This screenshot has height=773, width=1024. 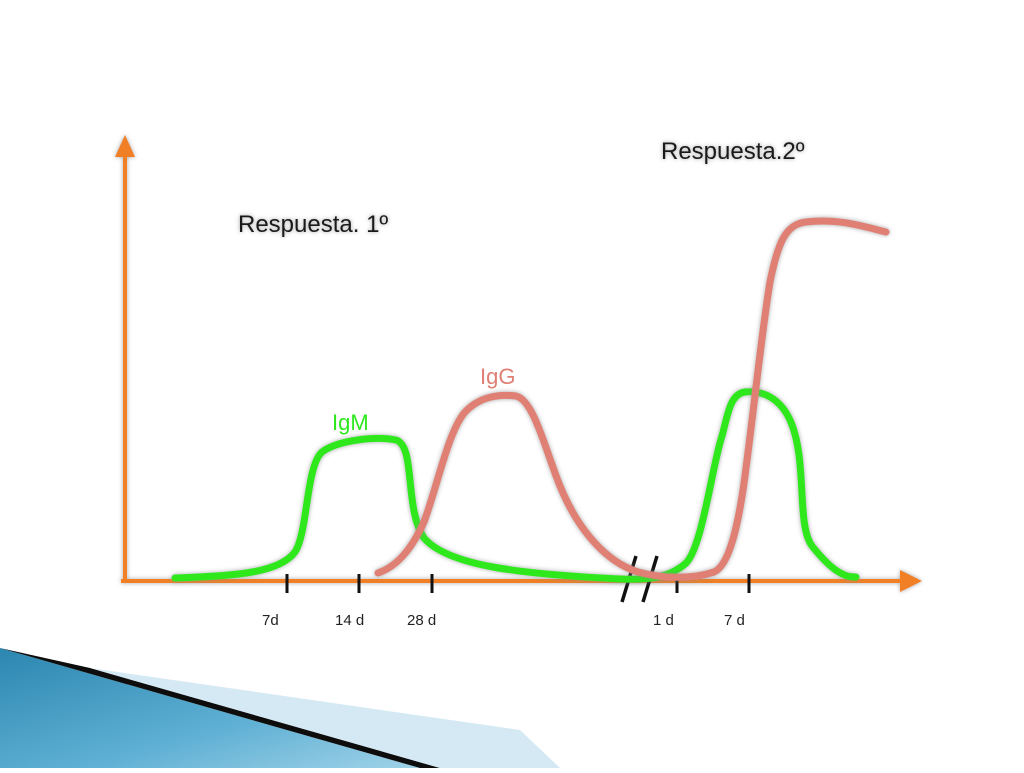 I want to click on tick-label: 1 d, so click(x=663, y=620).